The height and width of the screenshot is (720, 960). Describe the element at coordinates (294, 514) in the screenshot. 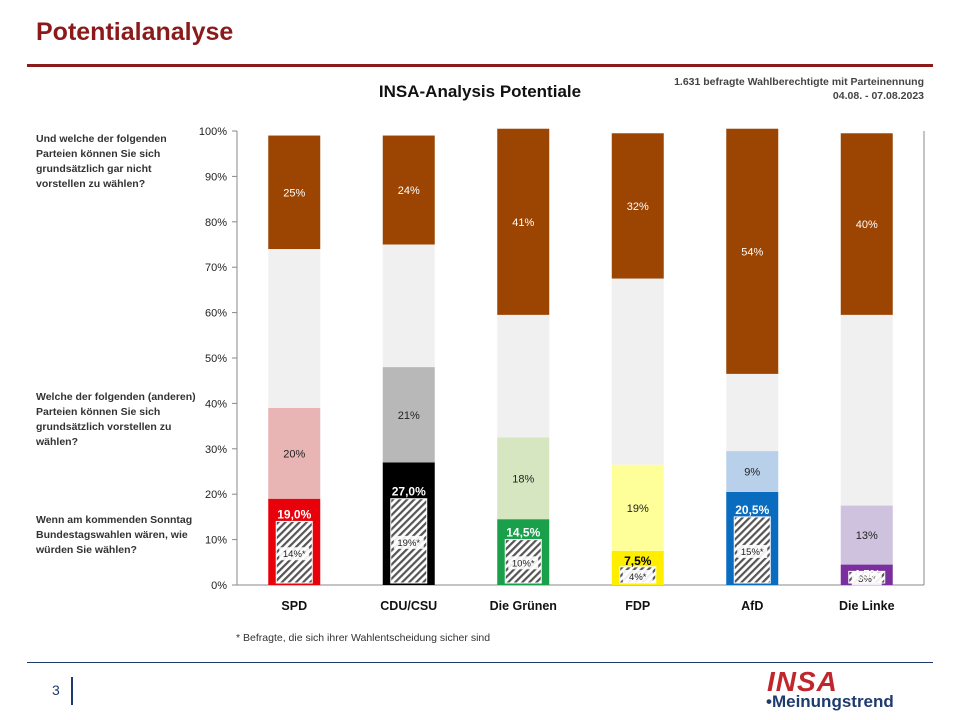

I see `vote-intention-label: 19,0%` at that location.